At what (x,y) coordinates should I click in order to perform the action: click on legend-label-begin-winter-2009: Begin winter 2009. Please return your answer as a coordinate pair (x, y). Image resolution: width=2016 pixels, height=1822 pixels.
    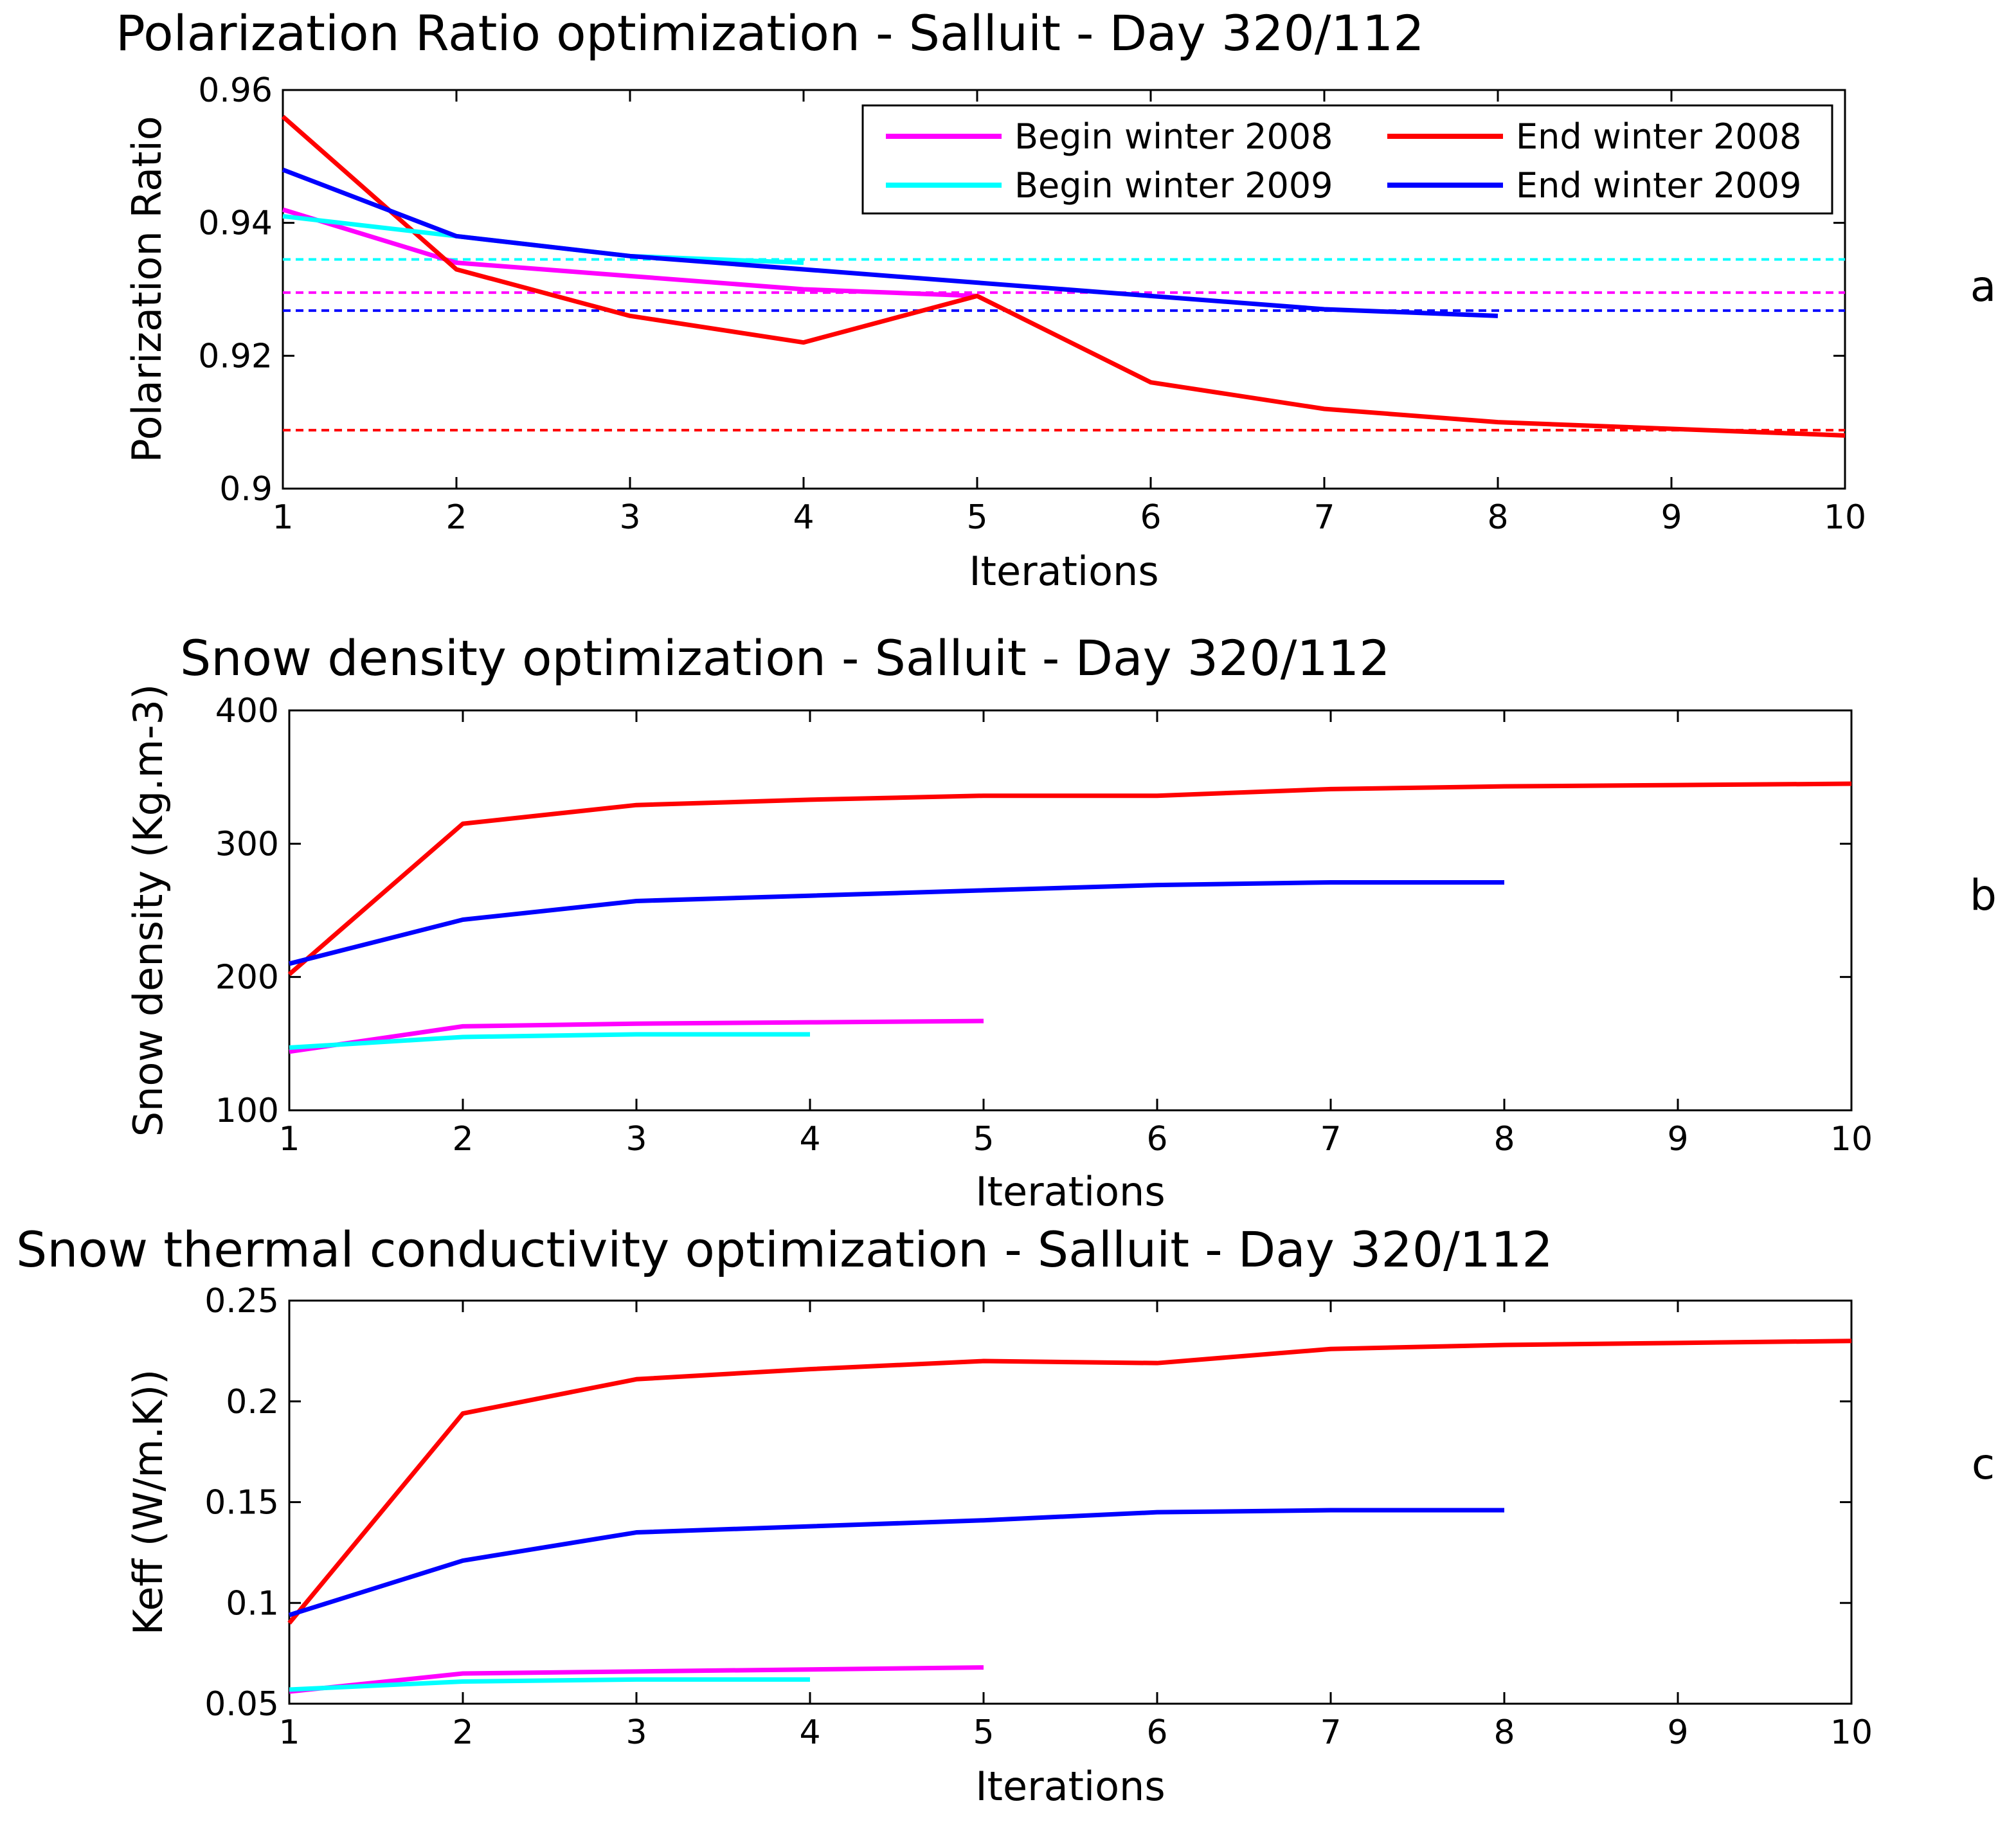
    Looking at the image, I should click on (1174, 185).